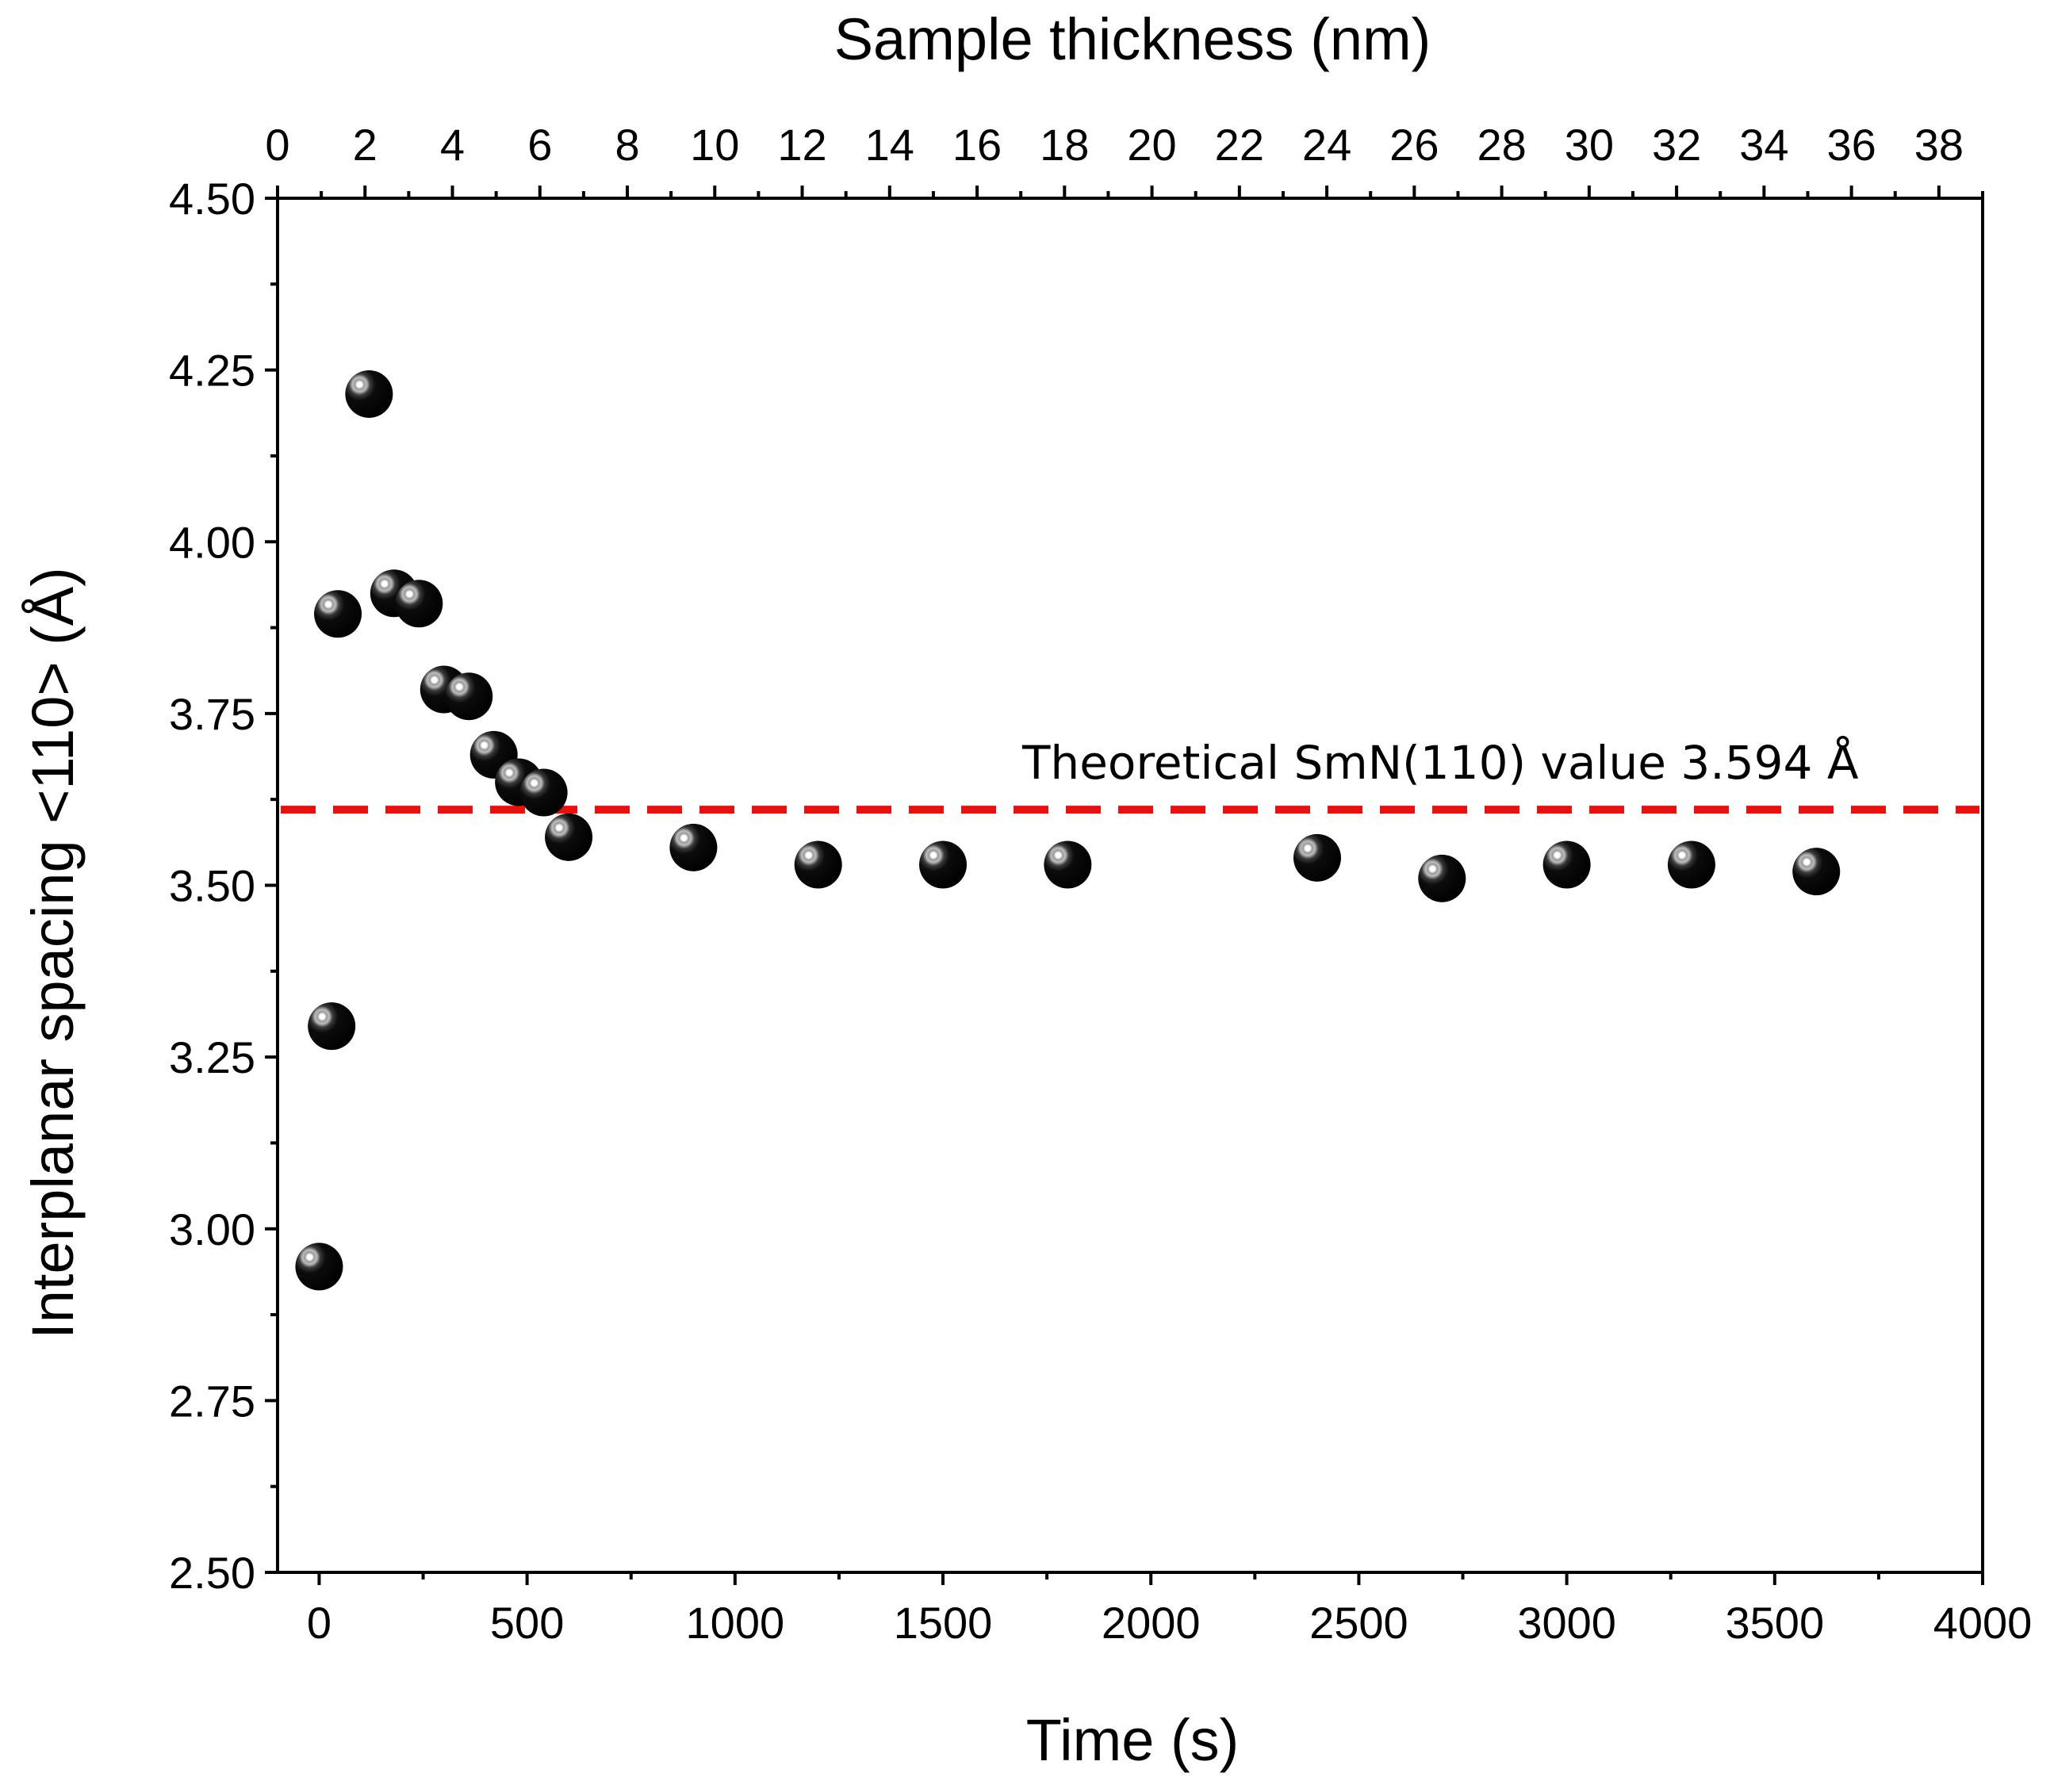 This screenshot has height=1792, width=2054. Describe the element at coordinates (539, 145) in the screenshot. I see `x2-tick-label: 6` at that location.